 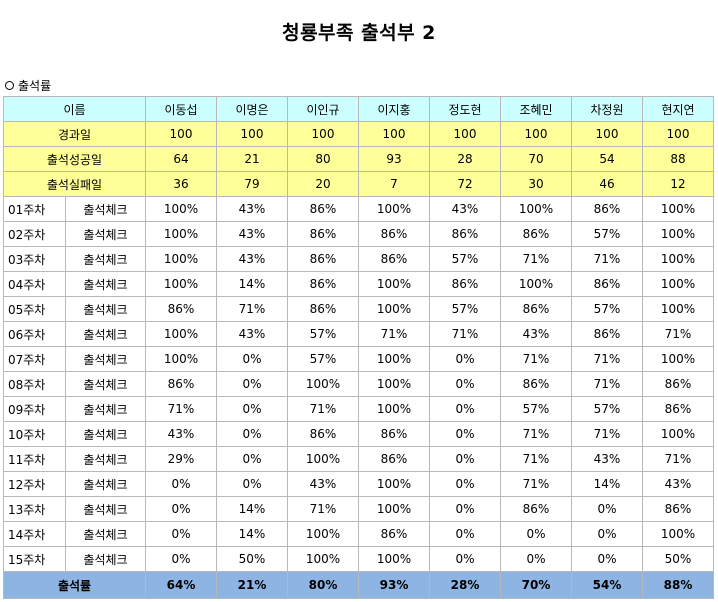 I want to click on week-row: 11주차 출석체크 29% 0% 100% 86% 0% 71% 43% 71%, so click(x=358, y=459).